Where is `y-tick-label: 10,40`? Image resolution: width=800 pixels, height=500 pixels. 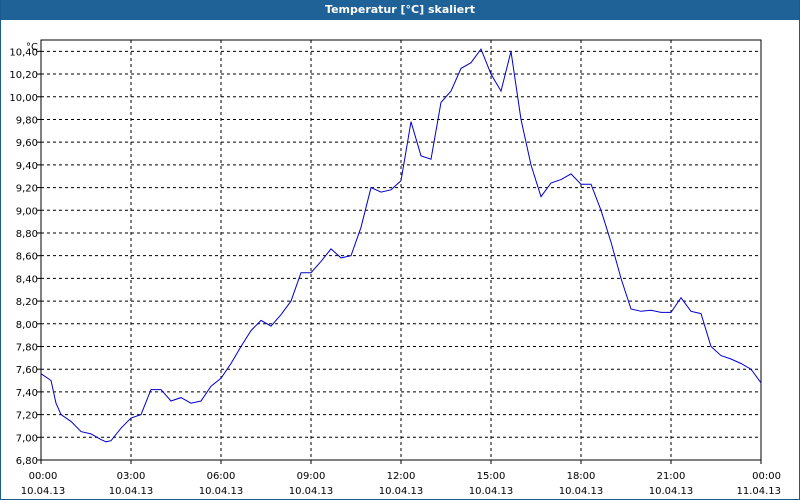 y-tick-label: 10,40 is located at coordinates (23, 52).